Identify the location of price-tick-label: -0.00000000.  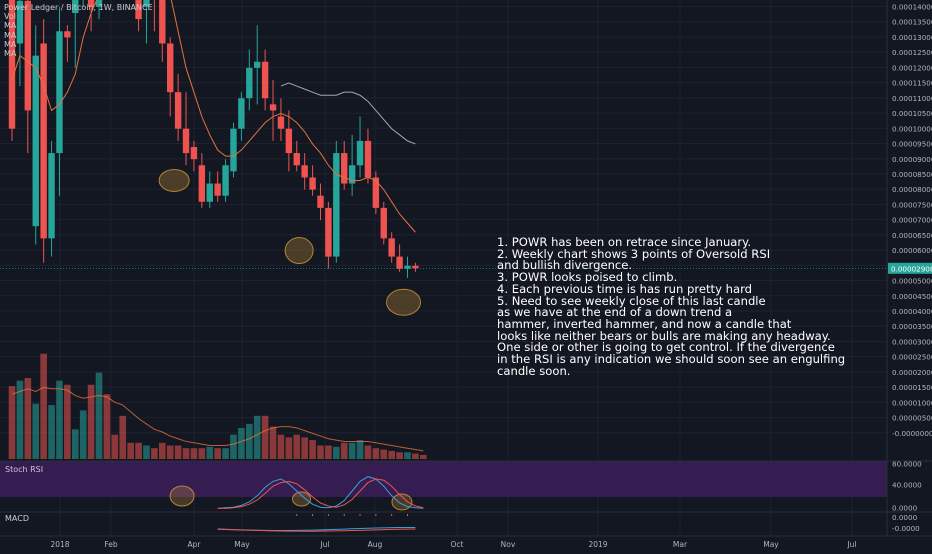
(912, 433).